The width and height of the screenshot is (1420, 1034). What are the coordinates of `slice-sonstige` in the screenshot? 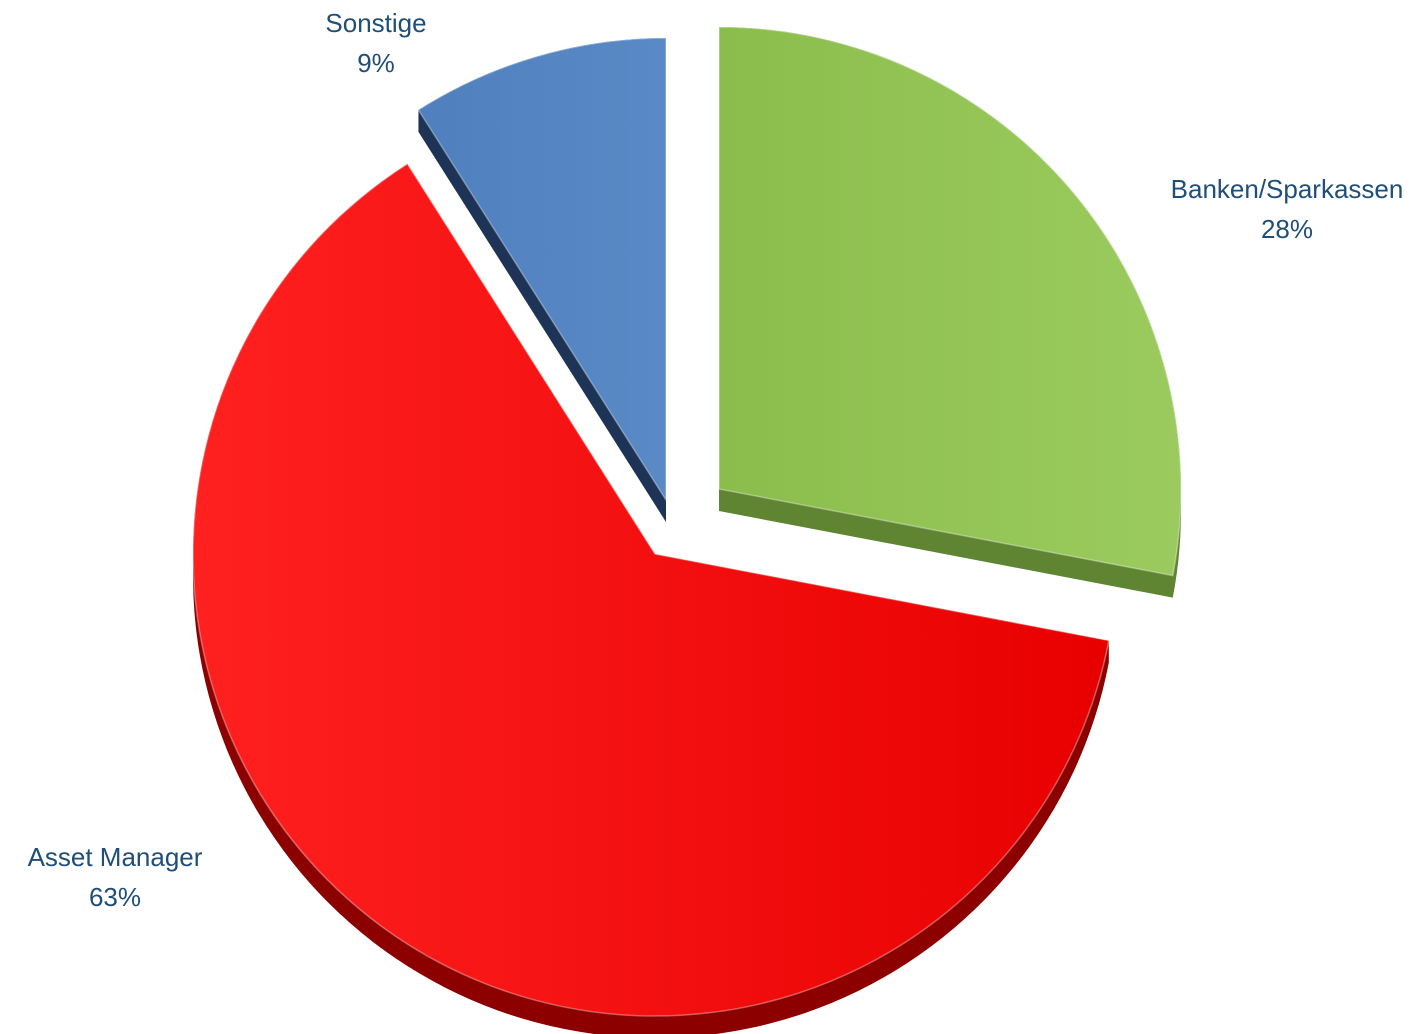 It's located at (542, 270).